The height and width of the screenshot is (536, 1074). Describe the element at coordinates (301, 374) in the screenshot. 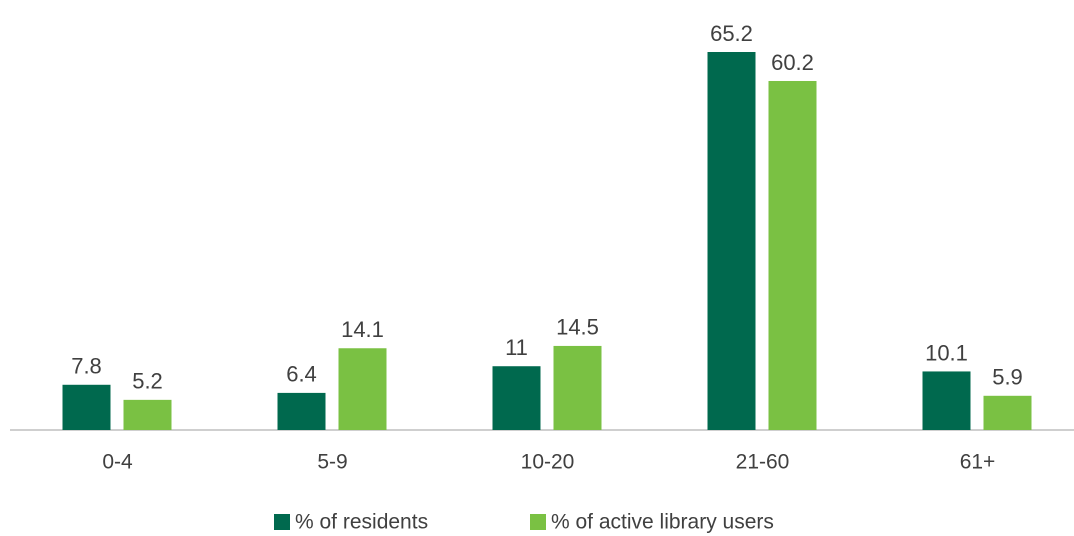

I see `data-label: 6.4` at that location.